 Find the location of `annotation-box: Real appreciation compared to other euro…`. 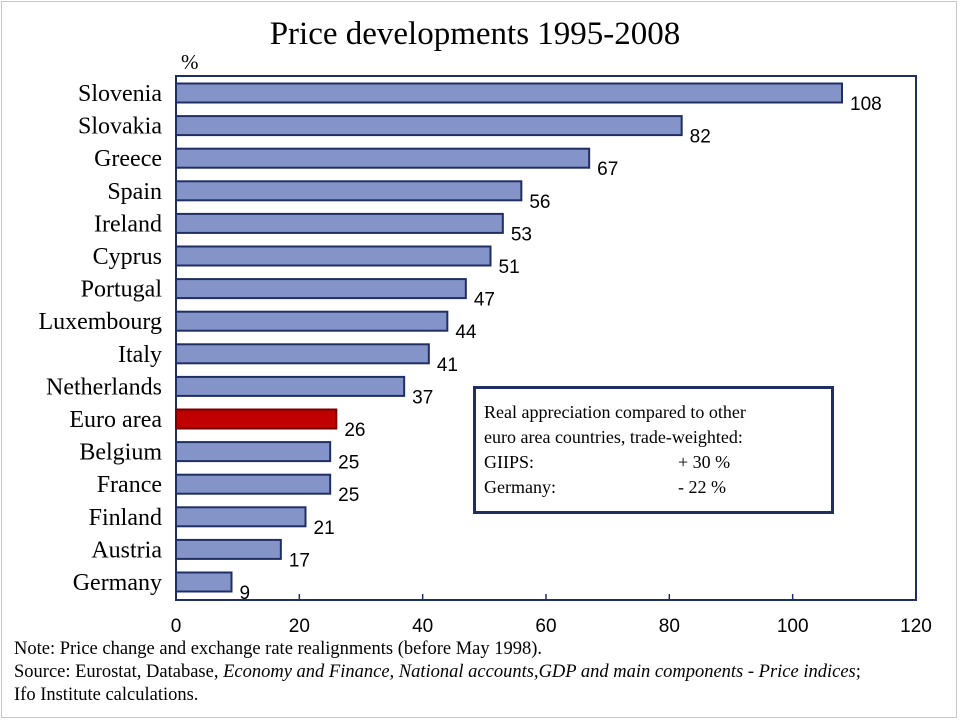

annotation-box: Real appreciation compared to other euro… is located at coordinates (653, 450).